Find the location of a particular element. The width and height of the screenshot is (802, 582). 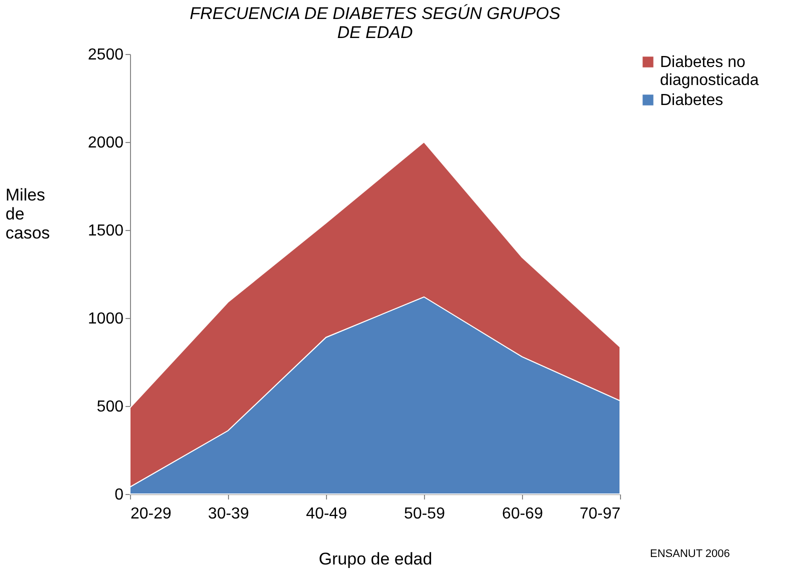

y-axis-title: Miles de casos is located at coordinates (28, 214).